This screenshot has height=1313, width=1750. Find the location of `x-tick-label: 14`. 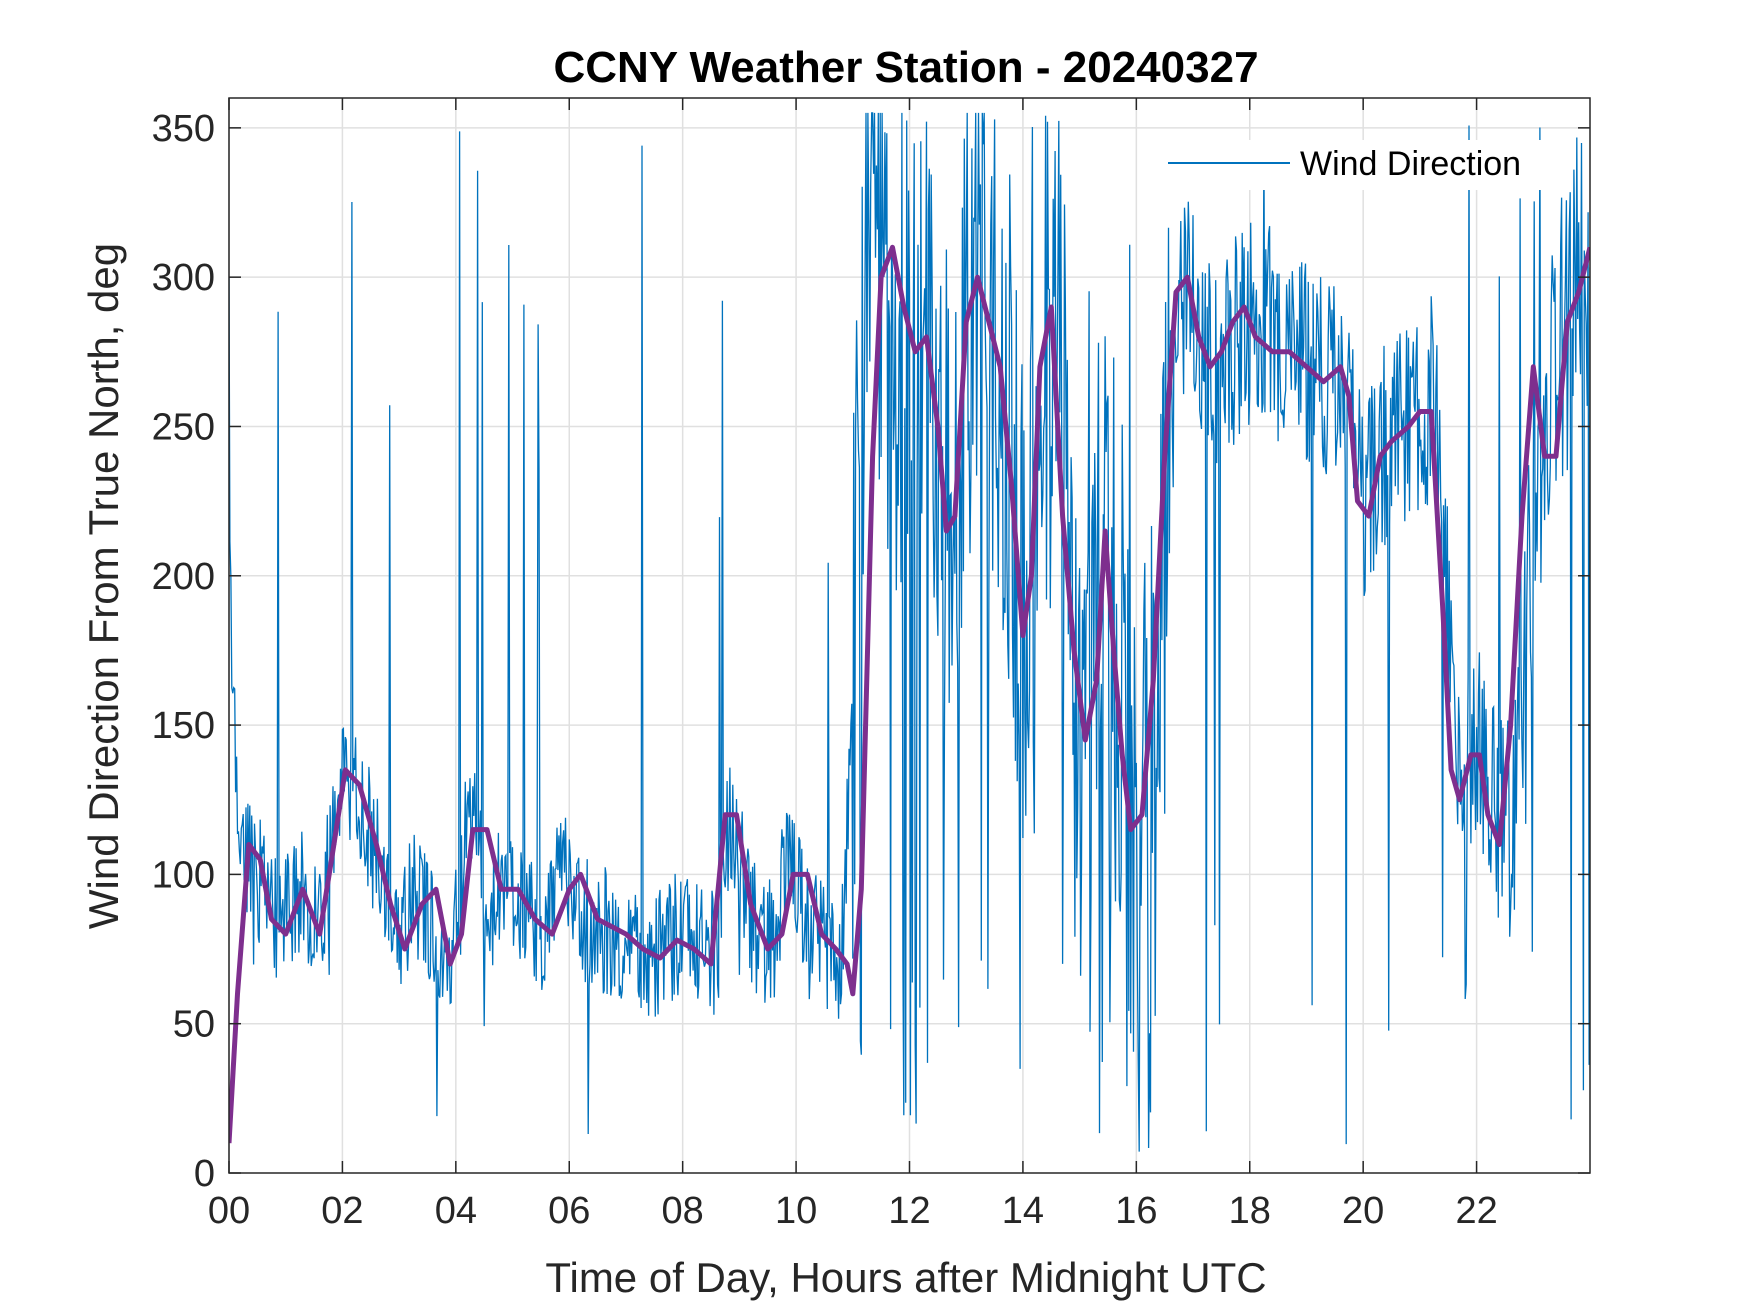

x-tick-label: 14 is located at coordinates (1023, 1211).